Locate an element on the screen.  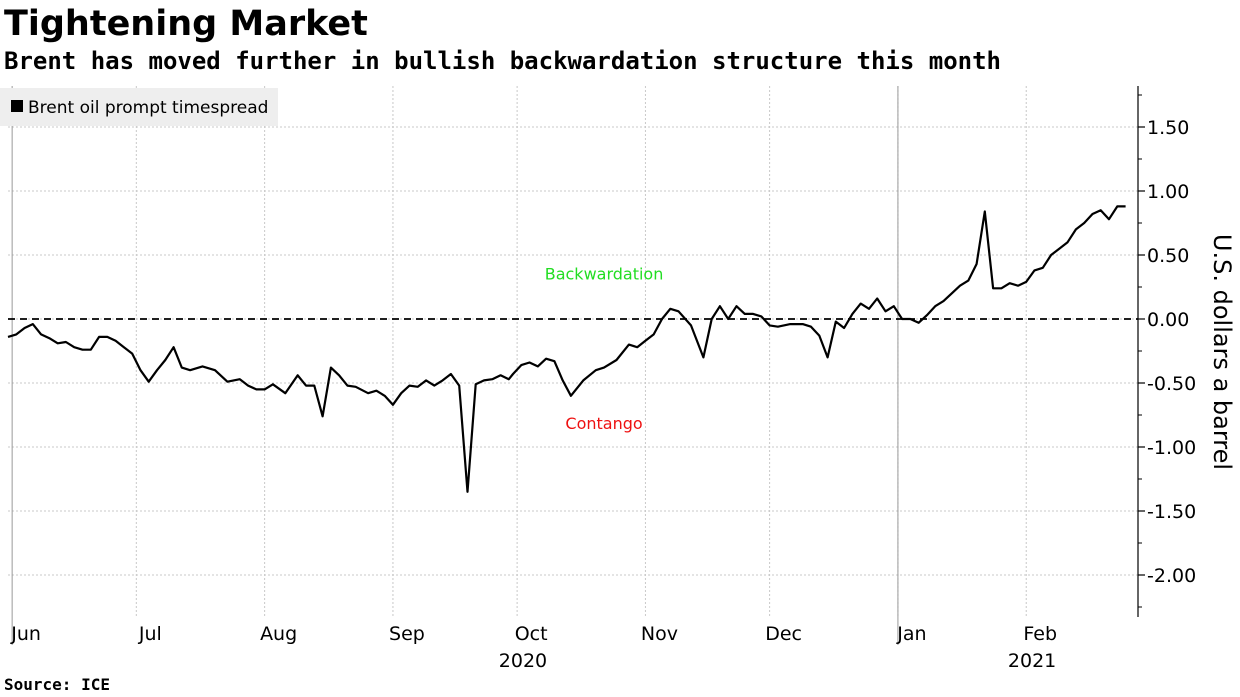
x-month-label: Feb is located at coordinates (1040, 634).